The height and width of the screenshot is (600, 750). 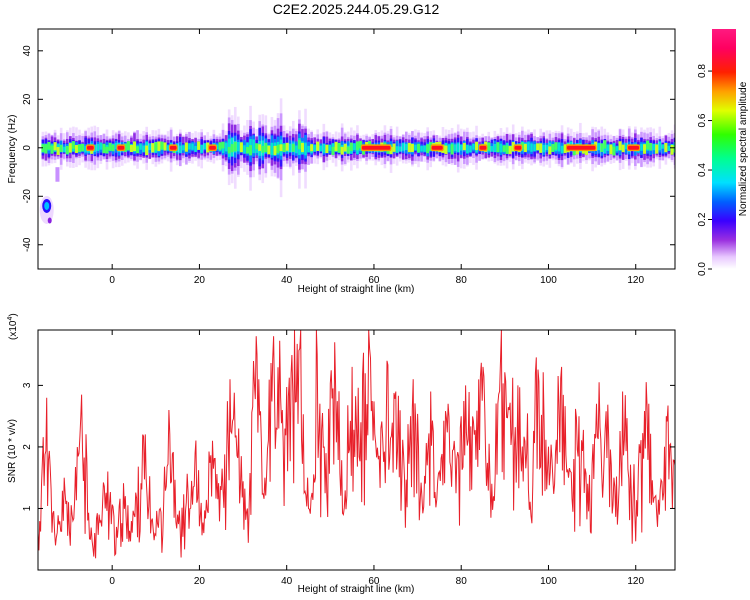 I want to click on snr-x-tick-label: 20, so click(x=200, y=581).